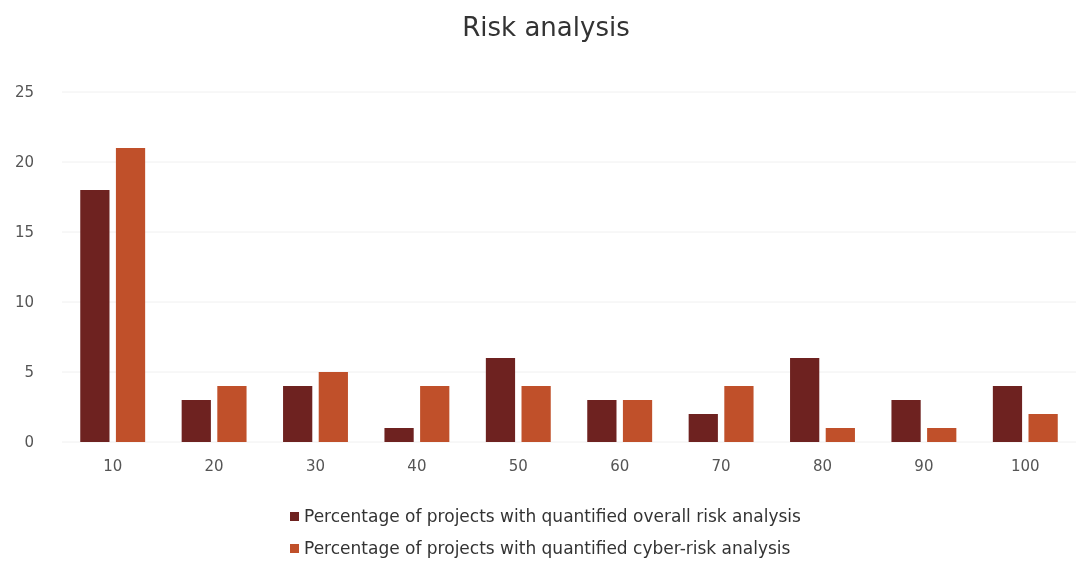  I want to click on x-tick-label: 80, so click(822, 465).